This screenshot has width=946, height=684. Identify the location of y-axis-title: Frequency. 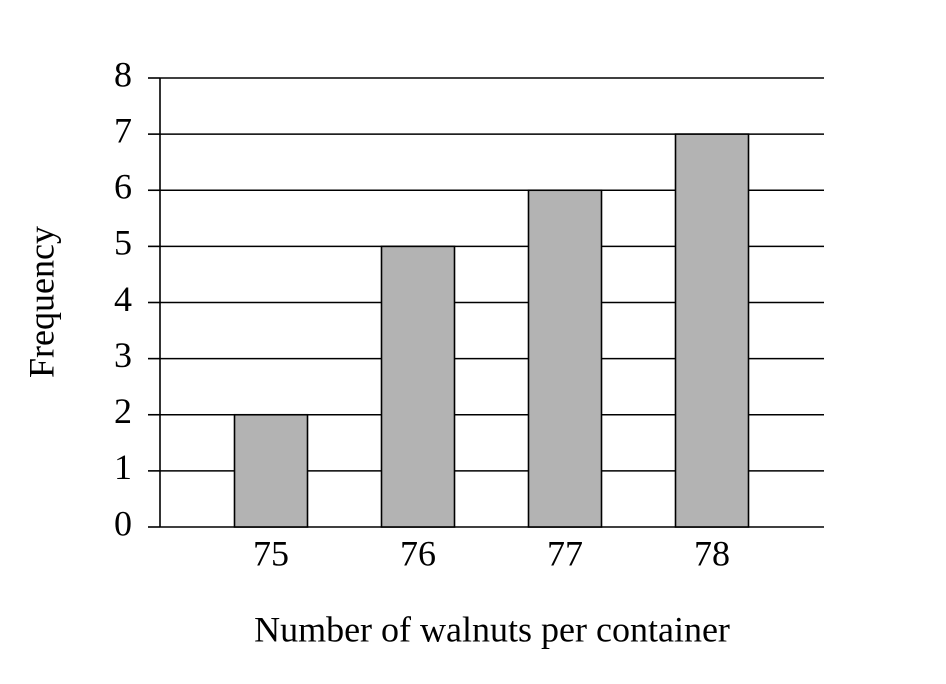
(41, 302).